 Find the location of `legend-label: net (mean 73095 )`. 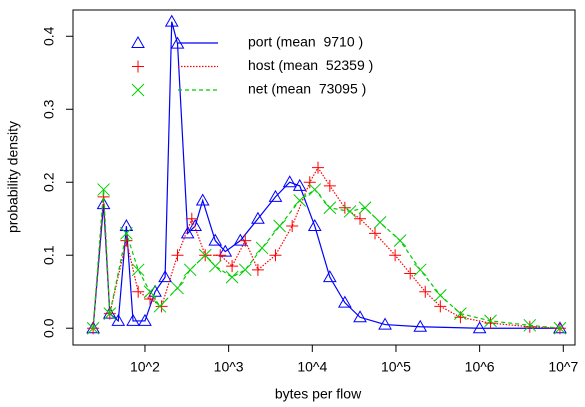

legend-label: net (mean 73095 ) is located at coordinates (307, 89).